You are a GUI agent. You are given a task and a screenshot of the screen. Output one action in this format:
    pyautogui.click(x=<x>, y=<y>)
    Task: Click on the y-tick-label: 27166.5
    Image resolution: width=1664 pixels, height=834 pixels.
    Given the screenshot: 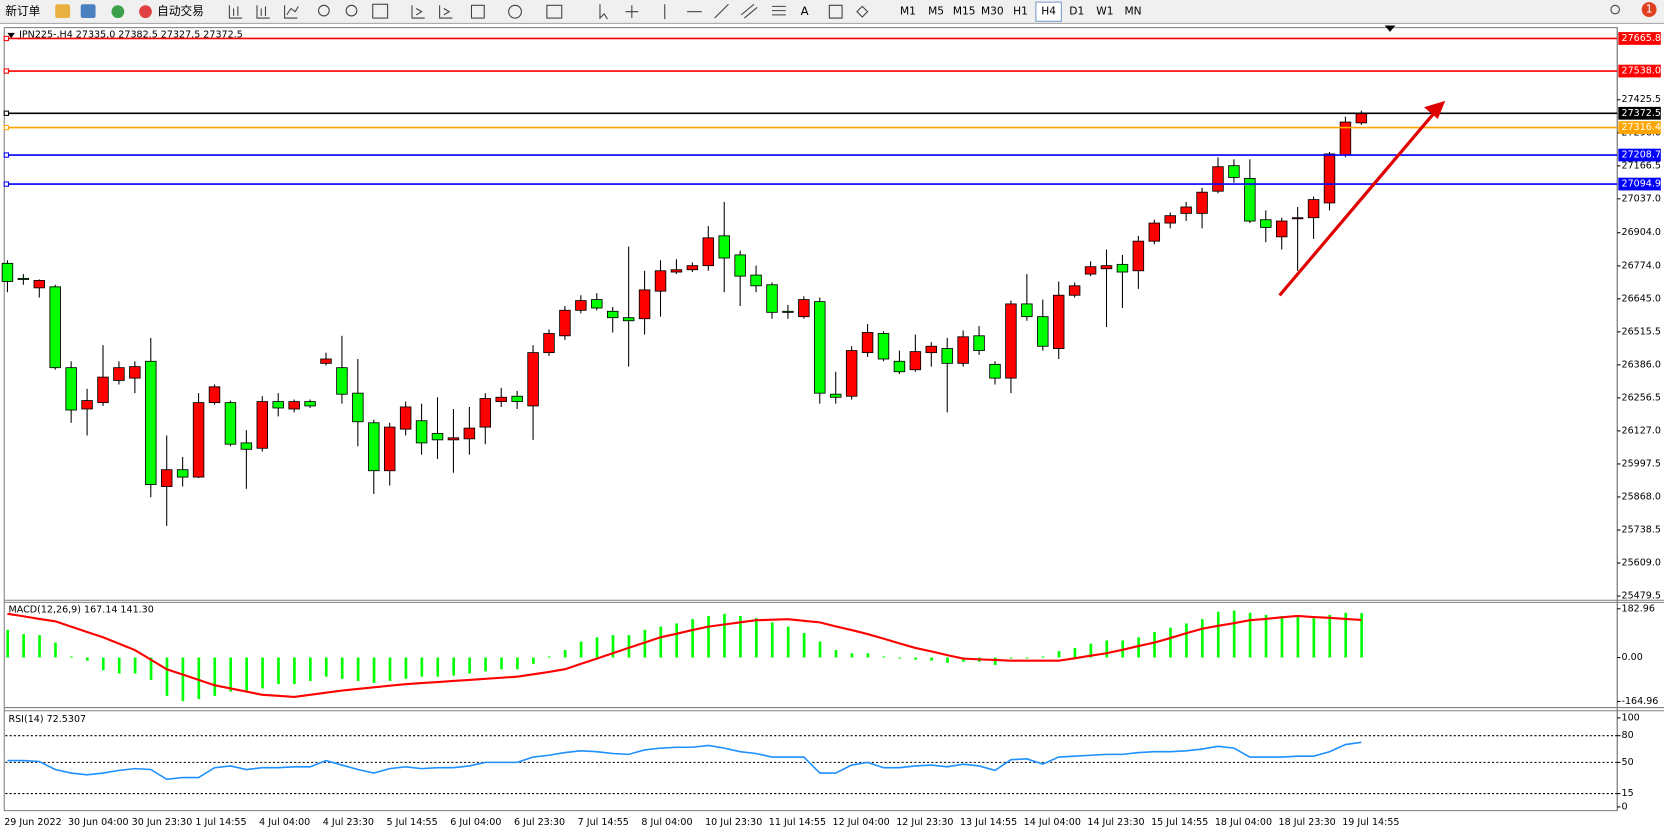 What is the action you would take?
    pyautogui.click(x=1641, y=165)
    